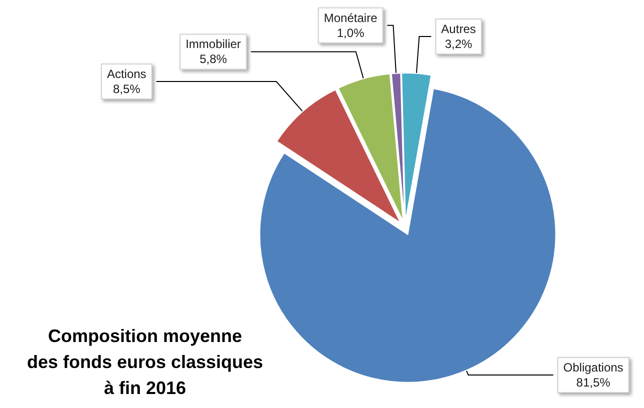 The width and height of the screenshot is (644, 408). What do you see at coordinates (351, 17) in the screenshot?
I see `slice-label: Monétaire` at bounding box center [351, 17].